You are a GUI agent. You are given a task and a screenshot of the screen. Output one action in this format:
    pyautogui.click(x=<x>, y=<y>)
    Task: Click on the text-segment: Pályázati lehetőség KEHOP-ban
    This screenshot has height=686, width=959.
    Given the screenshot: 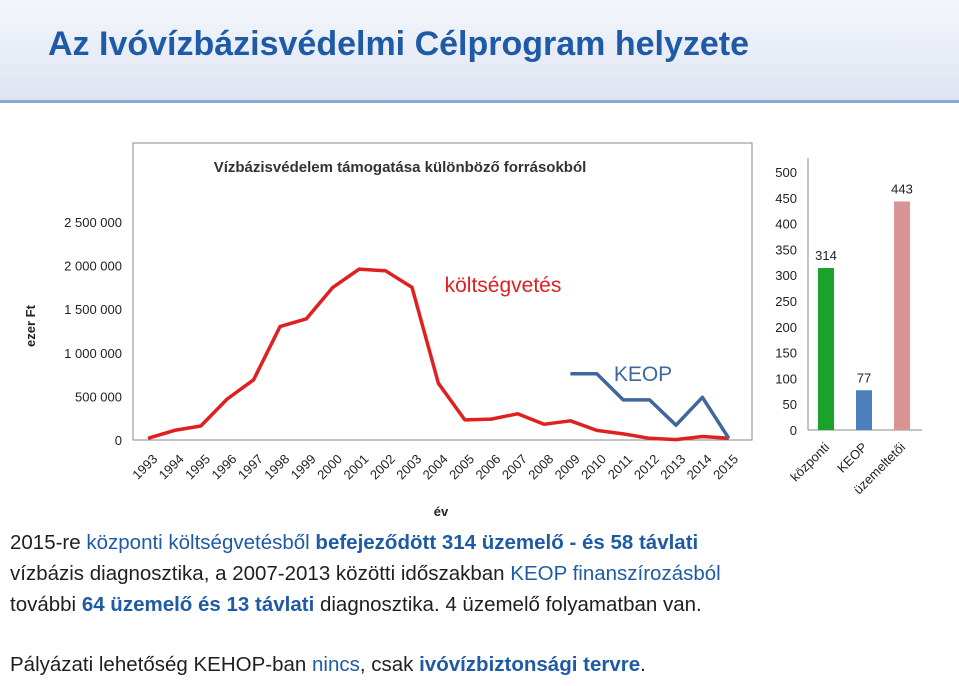 What is the action you would take?
    pyautogui.click(x=161, y=664)
    